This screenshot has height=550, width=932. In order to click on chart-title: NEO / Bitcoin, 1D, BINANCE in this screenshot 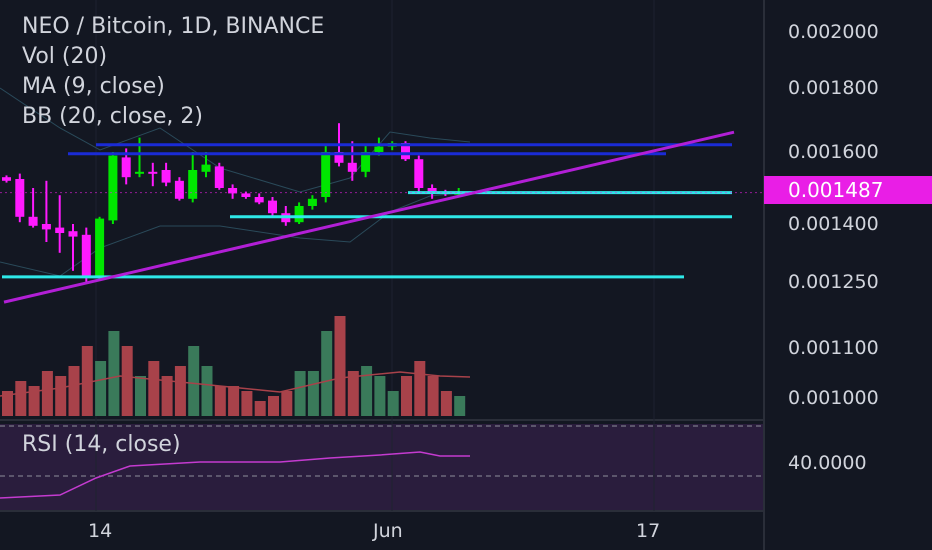, I will do `click(173, 26)`.